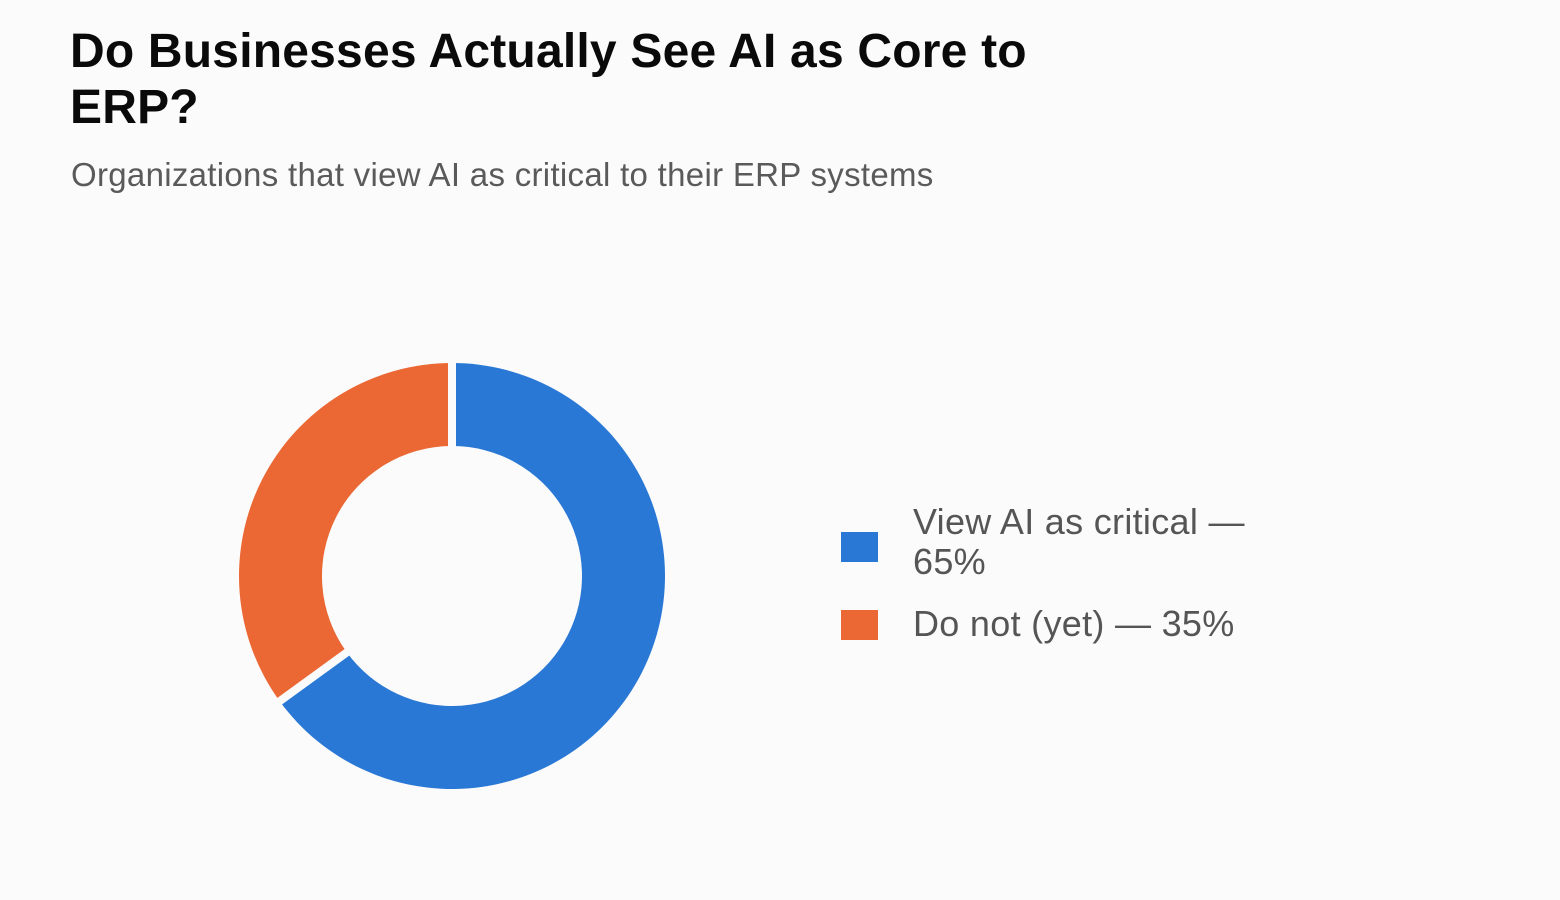  Describe the element at coordinates (472, 576) in the screenshot. I see `donut-slice-critical` at that location.